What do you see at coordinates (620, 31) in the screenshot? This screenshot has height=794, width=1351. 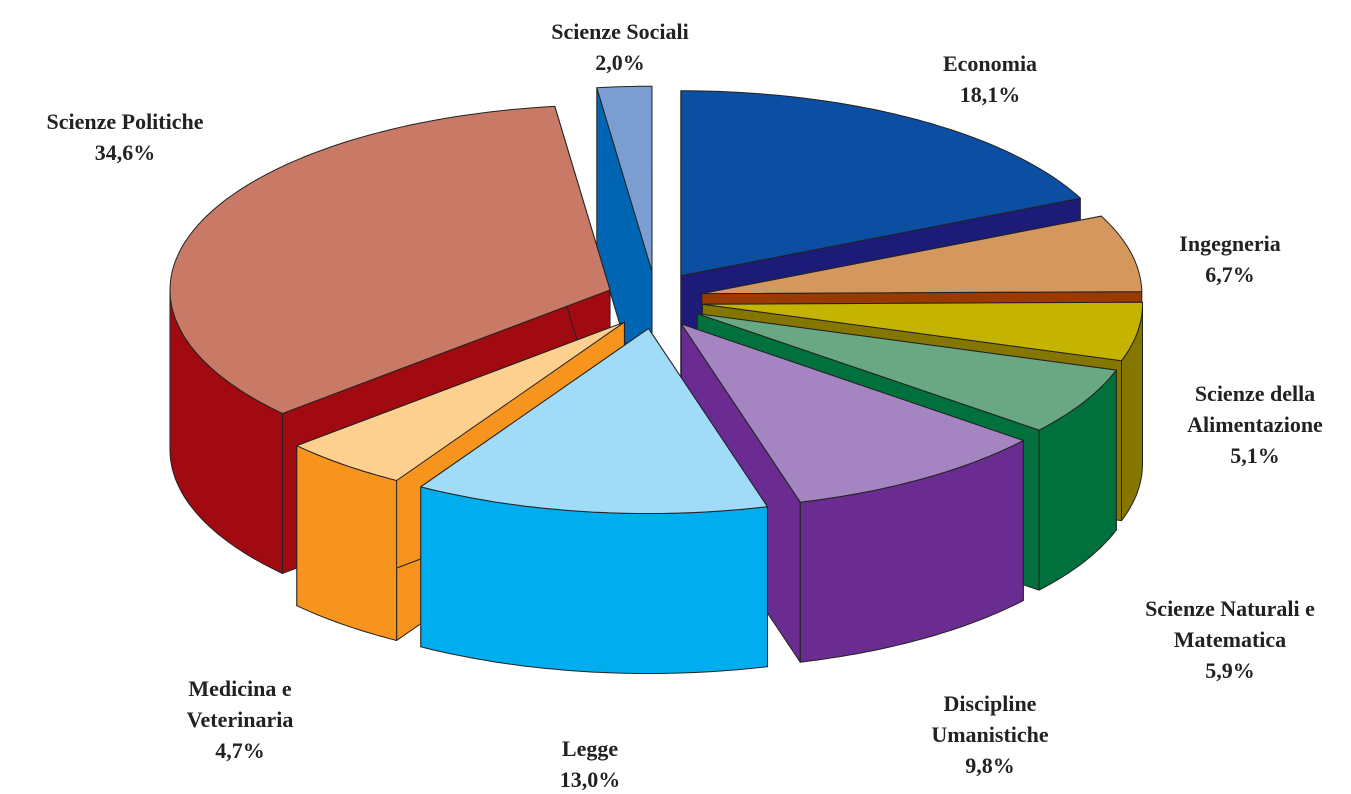 I see `category-name: Scienze Sociali` at bounding box center [620, 31].